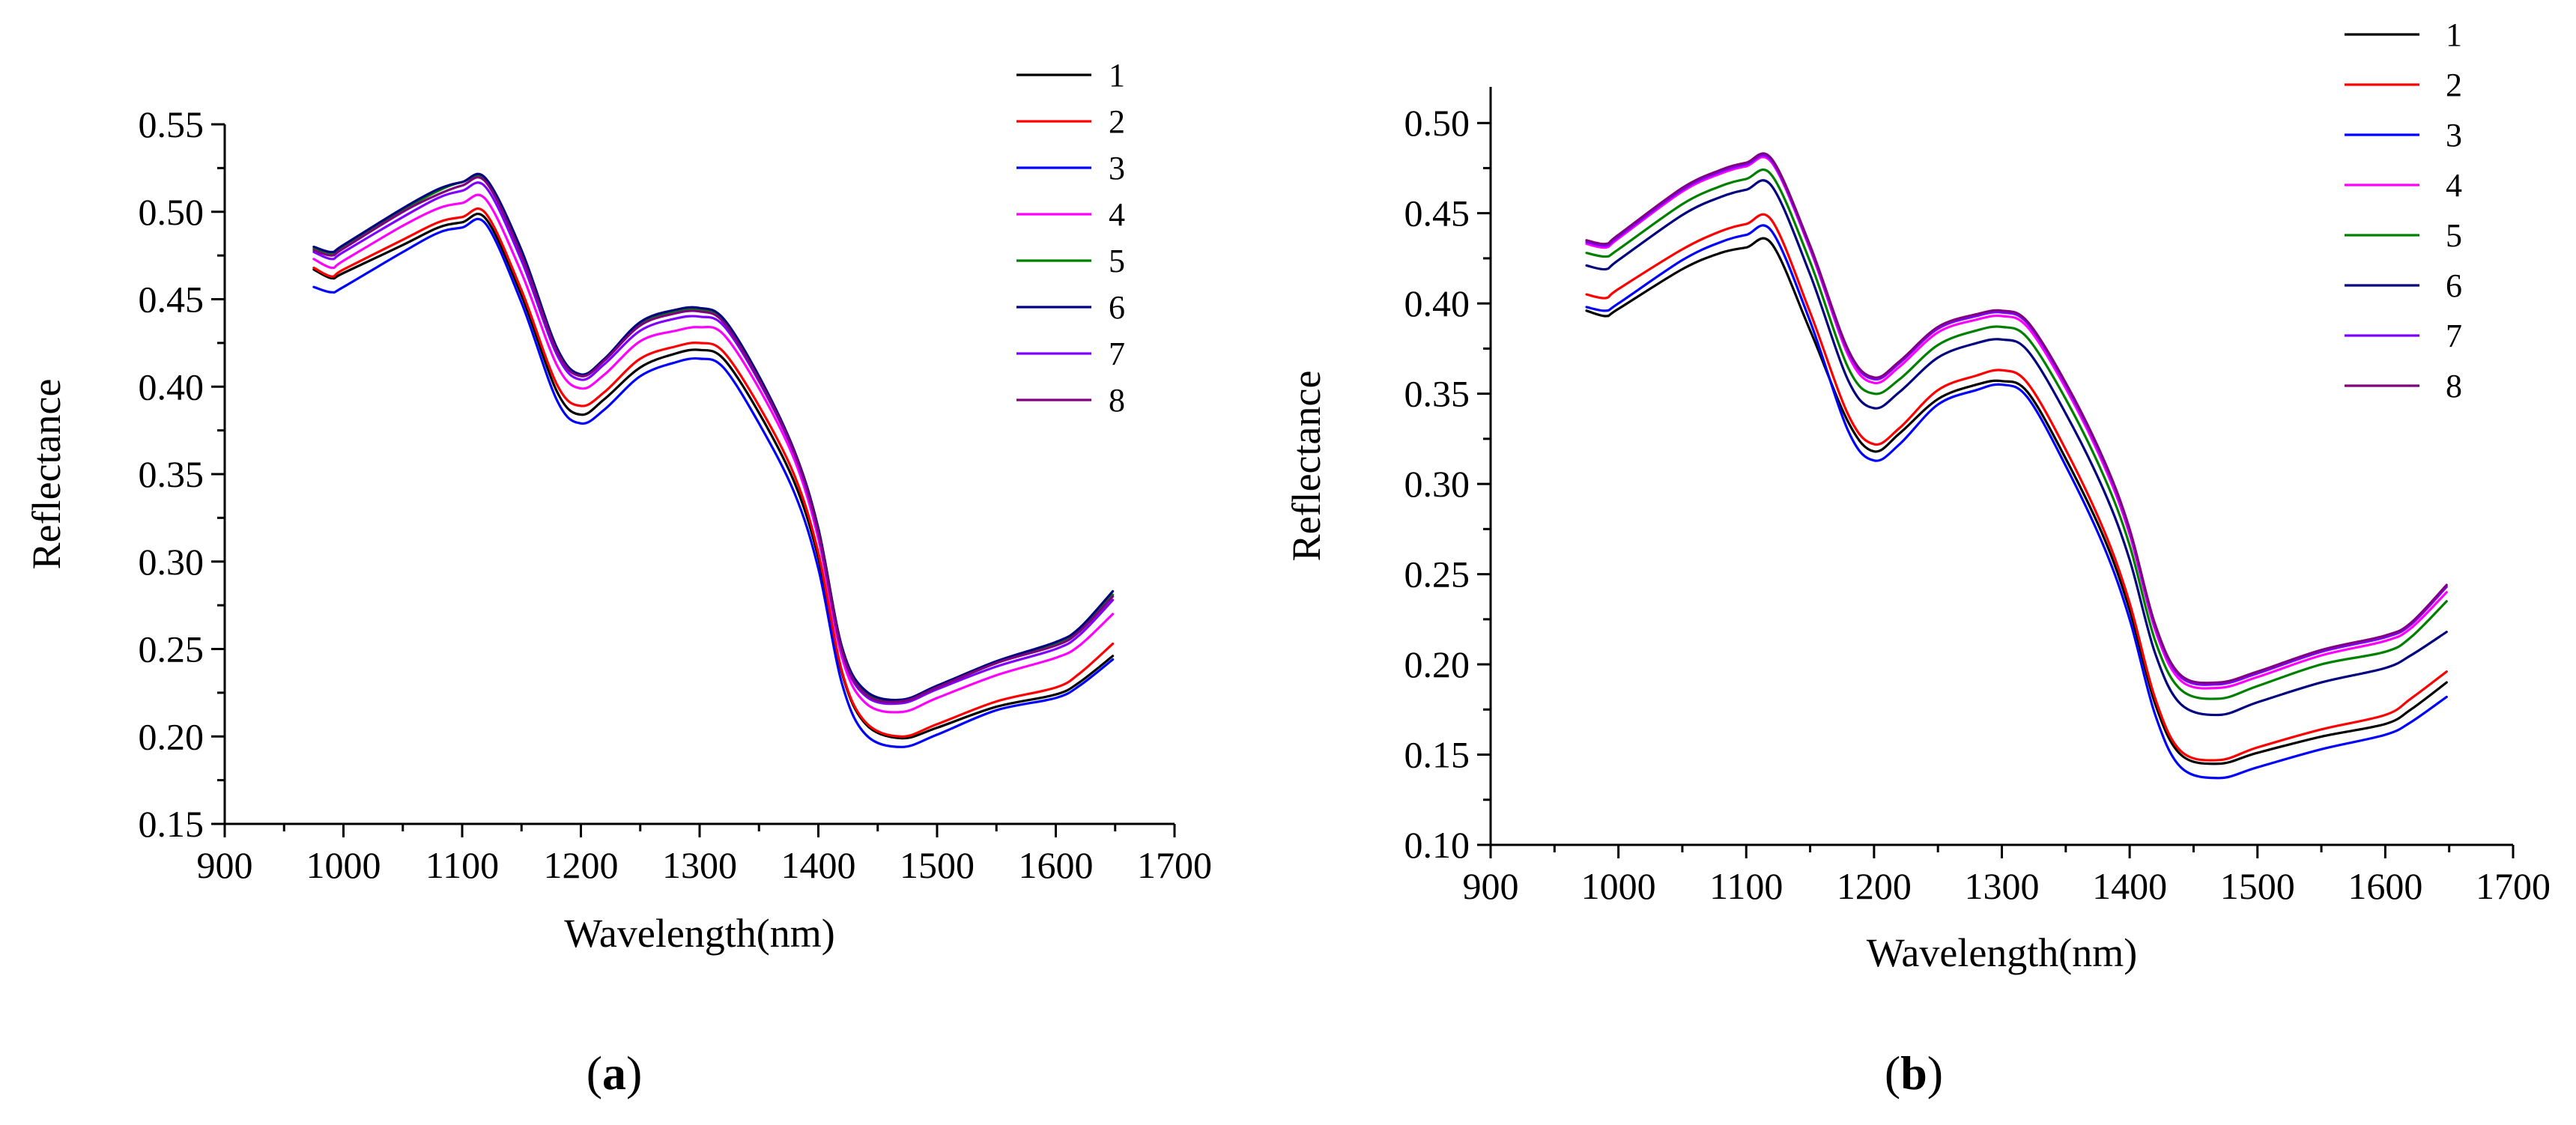 Image resolution: width=2576 pixels, height=1125 pixels. Describe the element at coordinates (171, 124) in the screenshot. I see `y-tick-label: 0.55` at that location.